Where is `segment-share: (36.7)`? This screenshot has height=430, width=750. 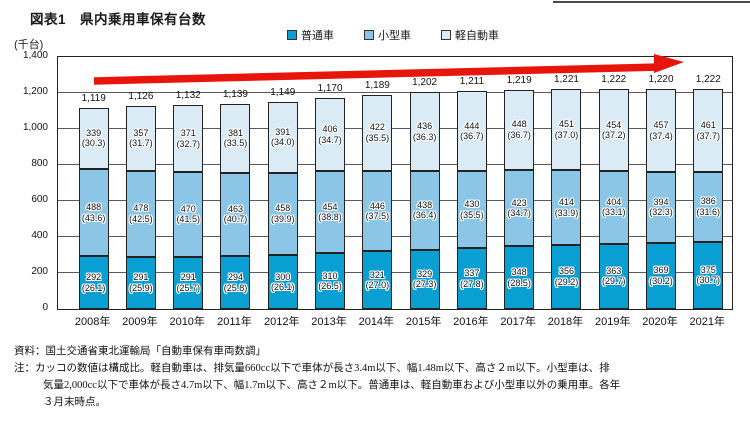 segment-share: (36.7) is located at coordinates (472, 136).